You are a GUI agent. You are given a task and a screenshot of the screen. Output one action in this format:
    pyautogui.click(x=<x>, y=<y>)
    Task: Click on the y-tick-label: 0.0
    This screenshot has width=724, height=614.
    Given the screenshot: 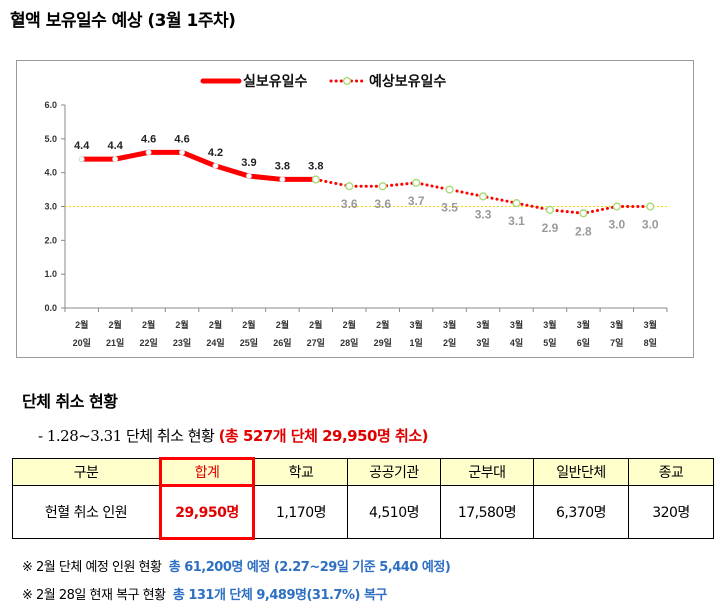 What is the action you would take?
    pyautogui.click(x=50, y=308)
    